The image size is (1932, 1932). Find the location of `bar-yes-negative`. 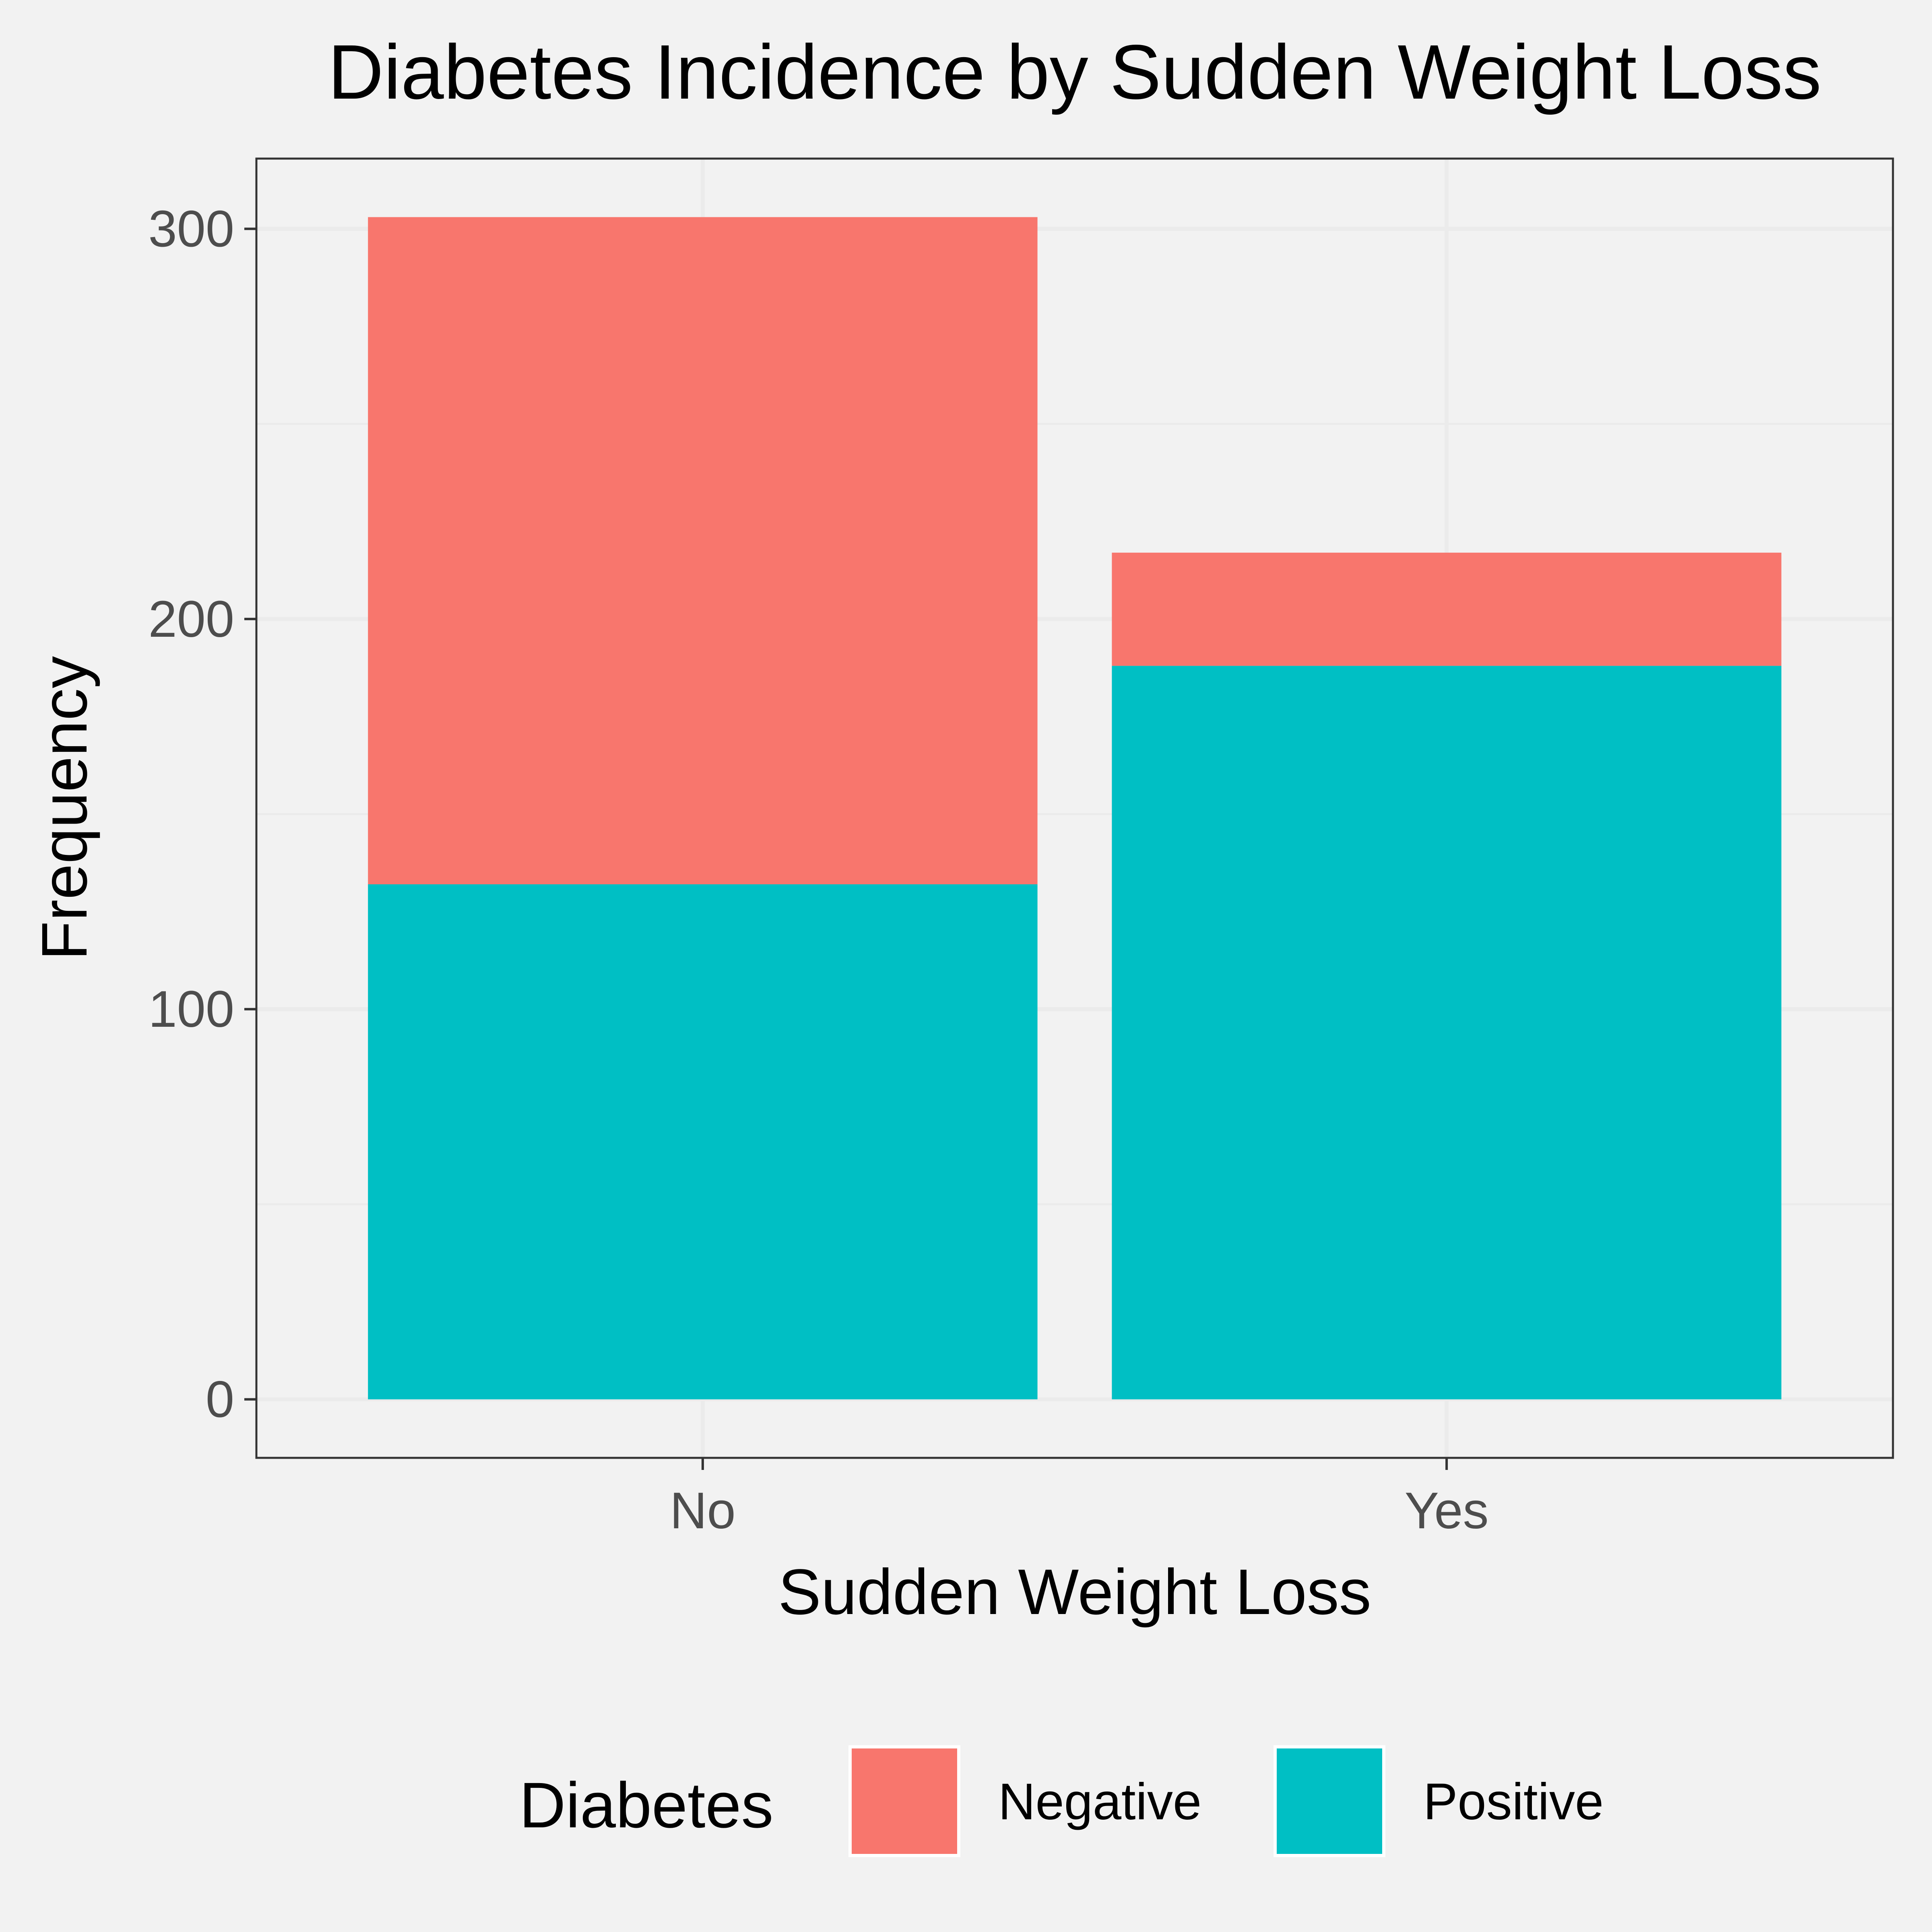

bar-yes-negative is located at coordinates (1446, 609).